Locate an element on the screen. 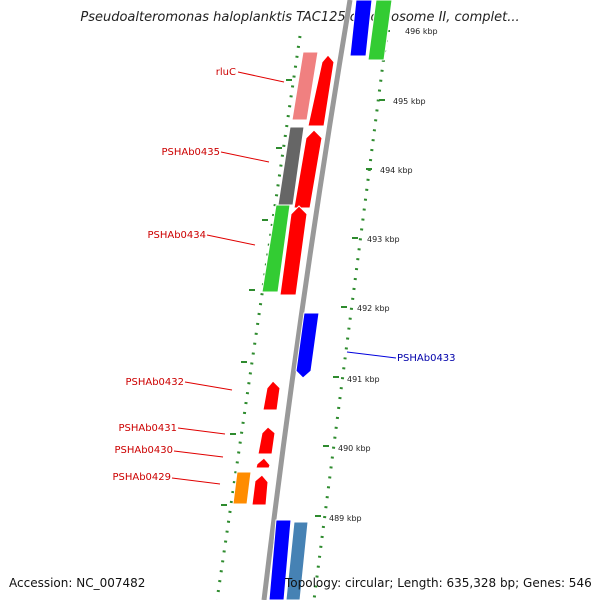 Image resolution: width=600 pixels, height=600 pixels. gene-label: PSHAb0433 is located at coordinates (426, 358).